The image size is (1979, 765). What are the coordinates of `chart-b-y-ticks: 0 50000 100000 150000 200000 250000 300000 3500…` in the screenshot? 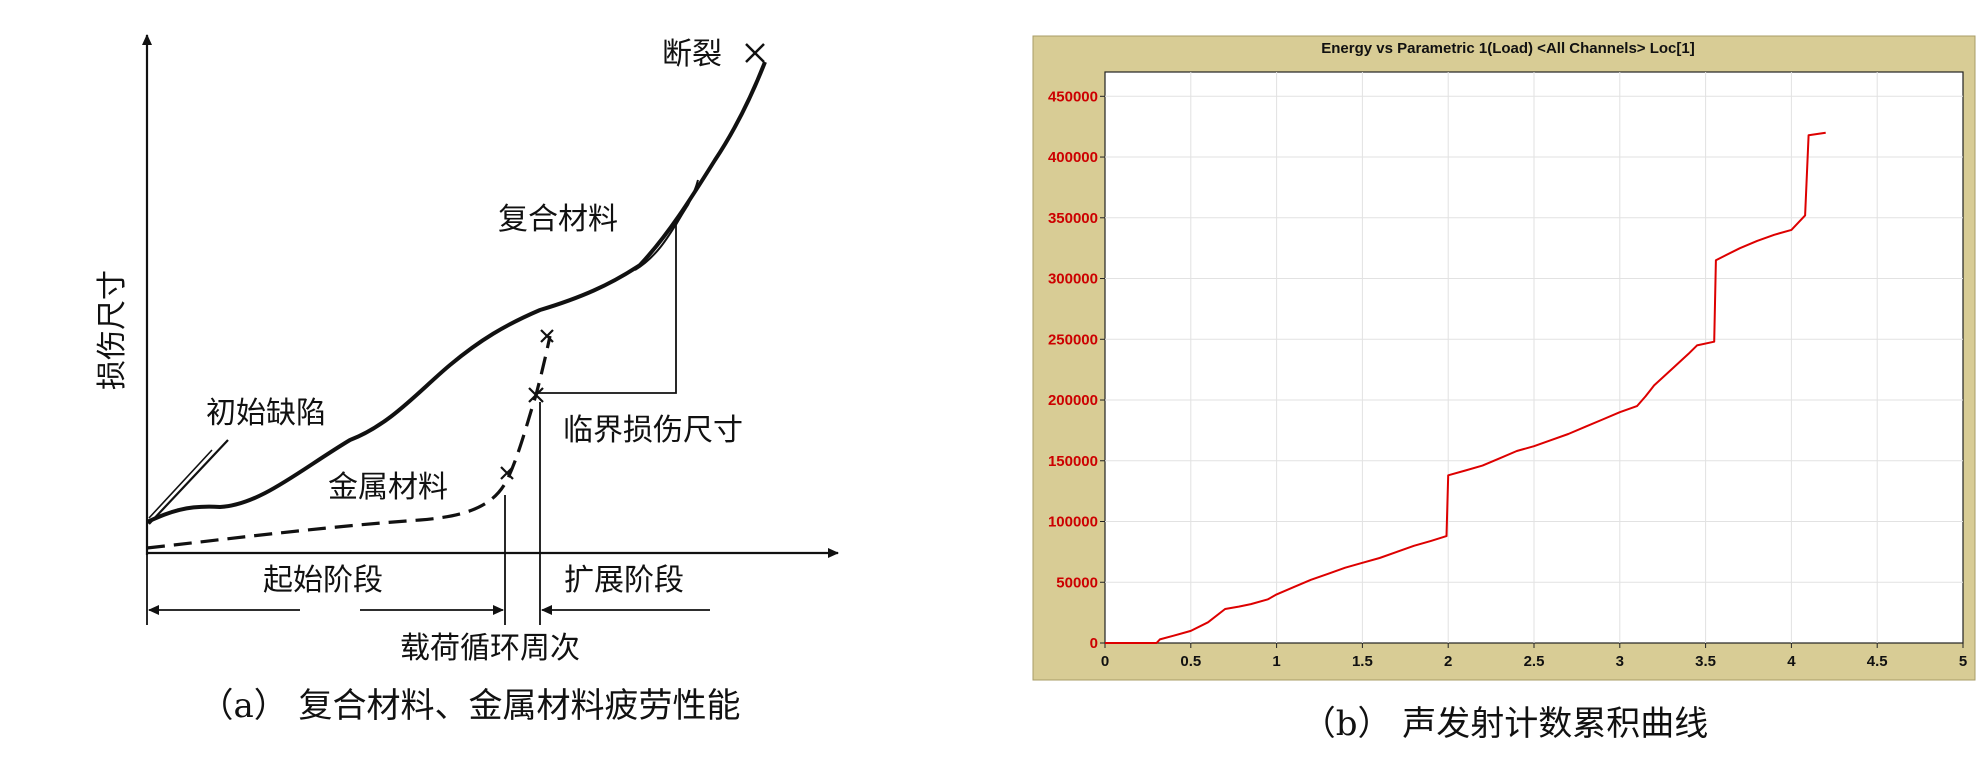 It's located at (1076, 370).